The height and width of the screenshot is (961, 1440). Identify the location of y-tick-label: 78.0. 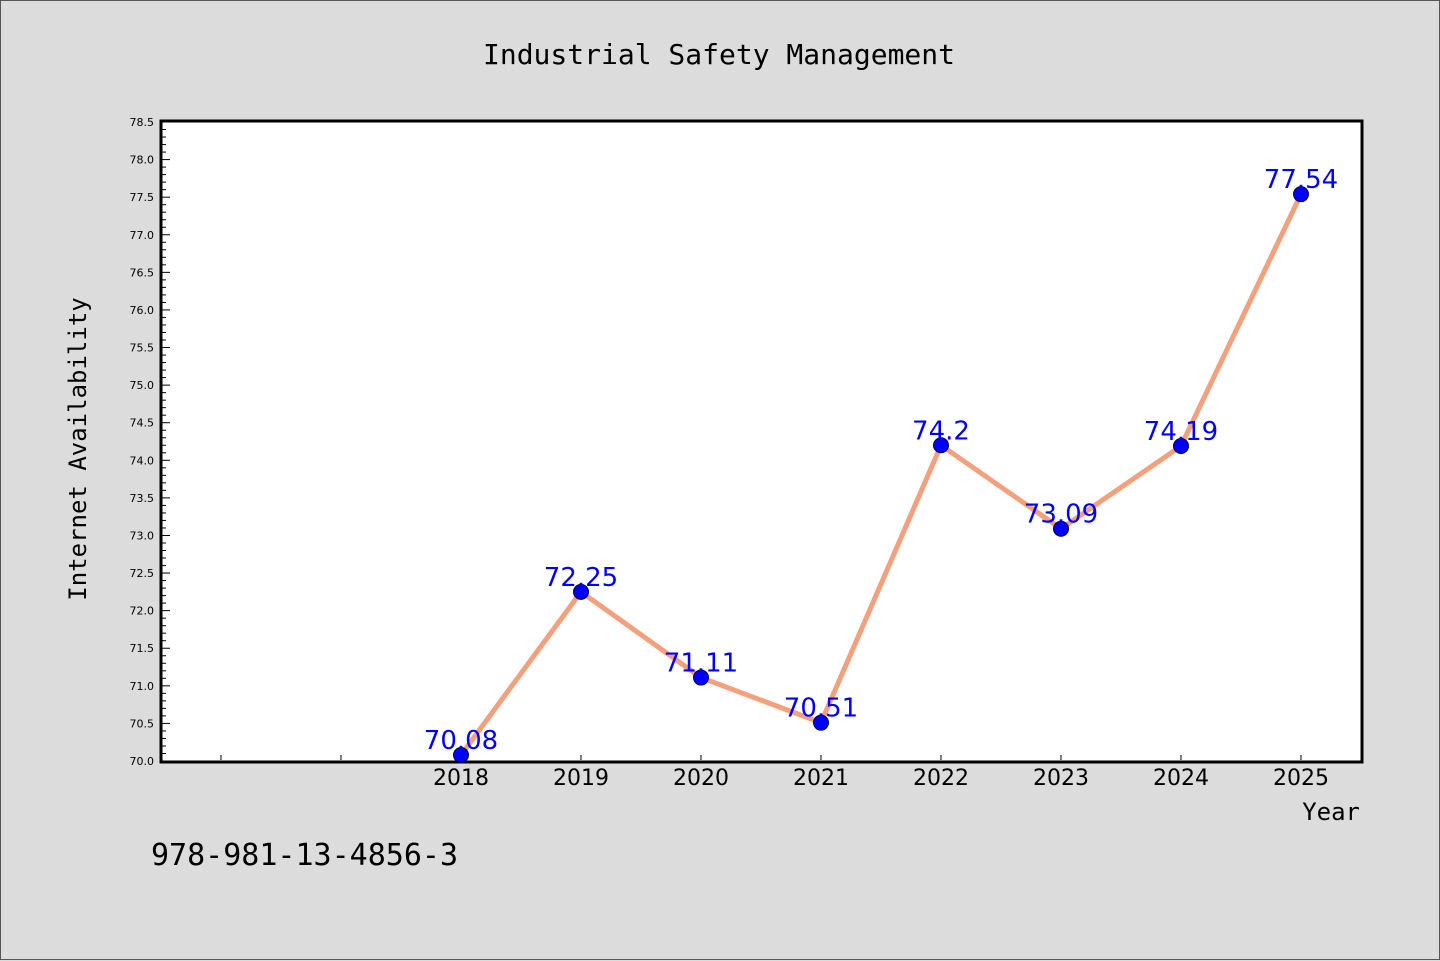
(142, 160).